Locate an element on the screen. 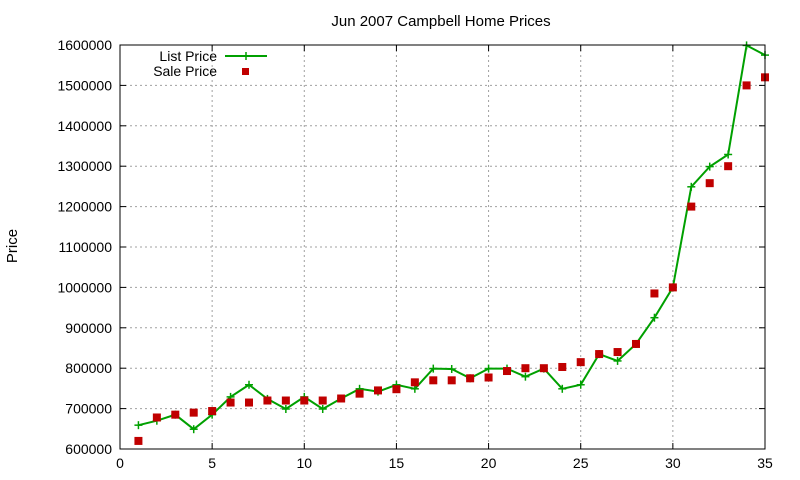 This screenshot has width=800, height=480. y-tick-label: 1200000 is located at coordinates (84, 207).